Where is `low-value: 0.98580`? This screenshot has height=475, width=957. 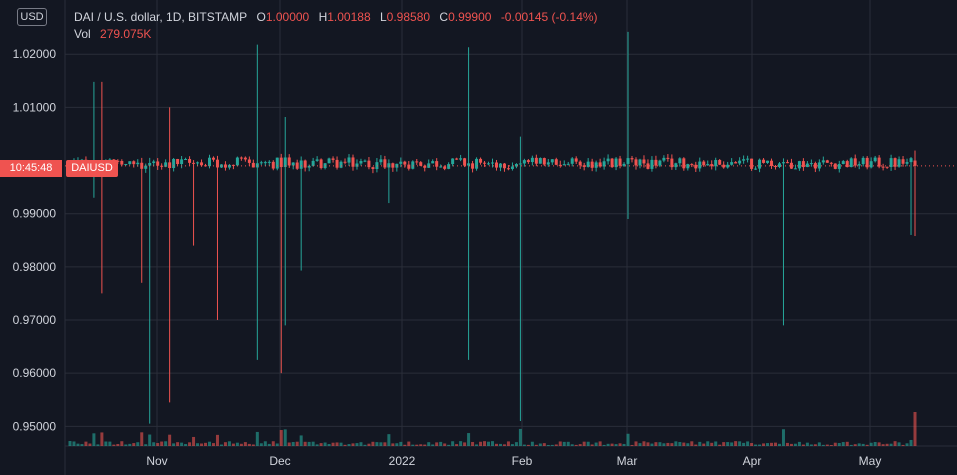 low-value: 0.98580 is located at coordinates (408, 17).